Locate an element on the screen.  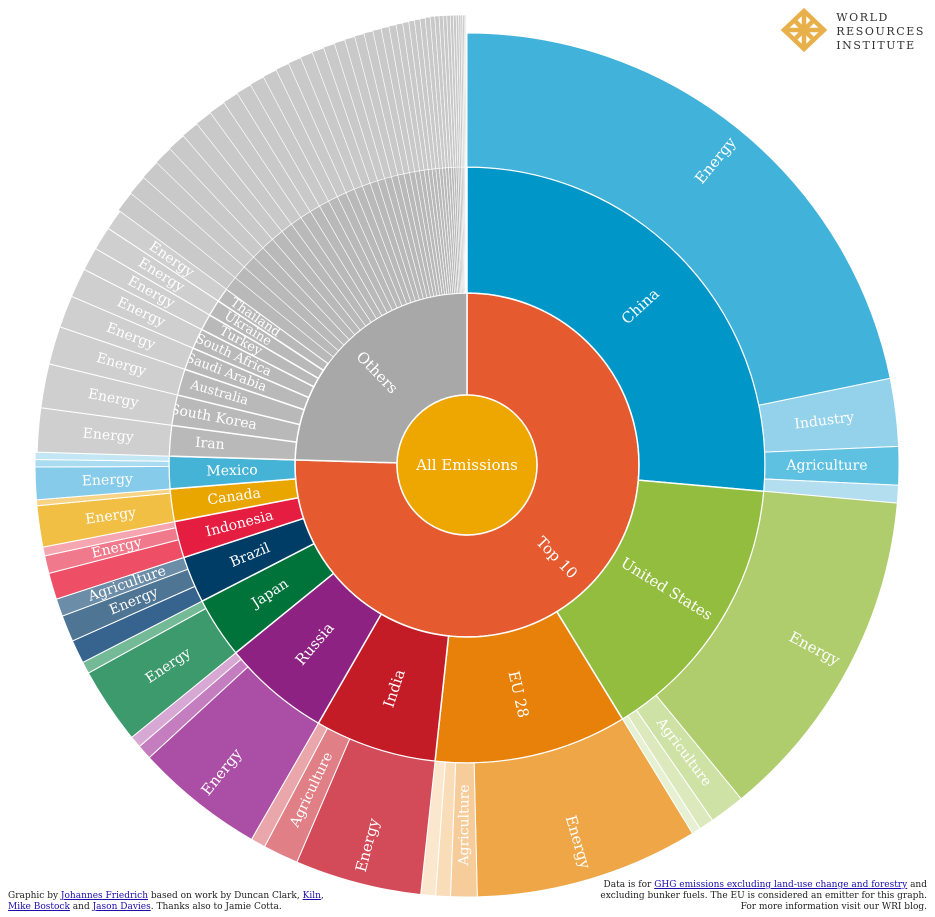
wri-logo: WORLD RESOURCES INSTITUTE is located at coordinates (852, 31).